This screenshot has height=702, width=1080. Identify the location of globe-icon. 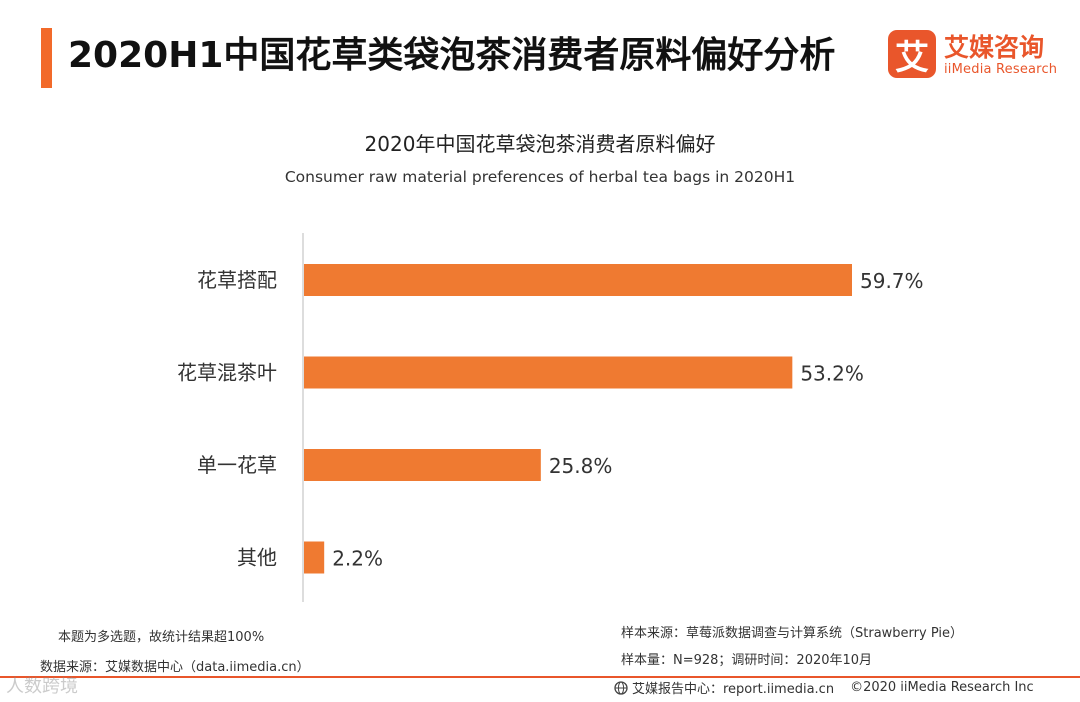
(621, 687).